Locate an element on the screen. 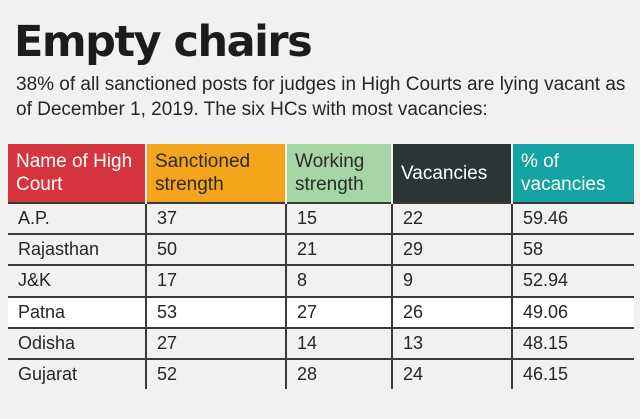 The width and height of the screenshot is (640, 419). table-row: Odisha 27 14 13 48.15 is located at coordinates (321, 342).